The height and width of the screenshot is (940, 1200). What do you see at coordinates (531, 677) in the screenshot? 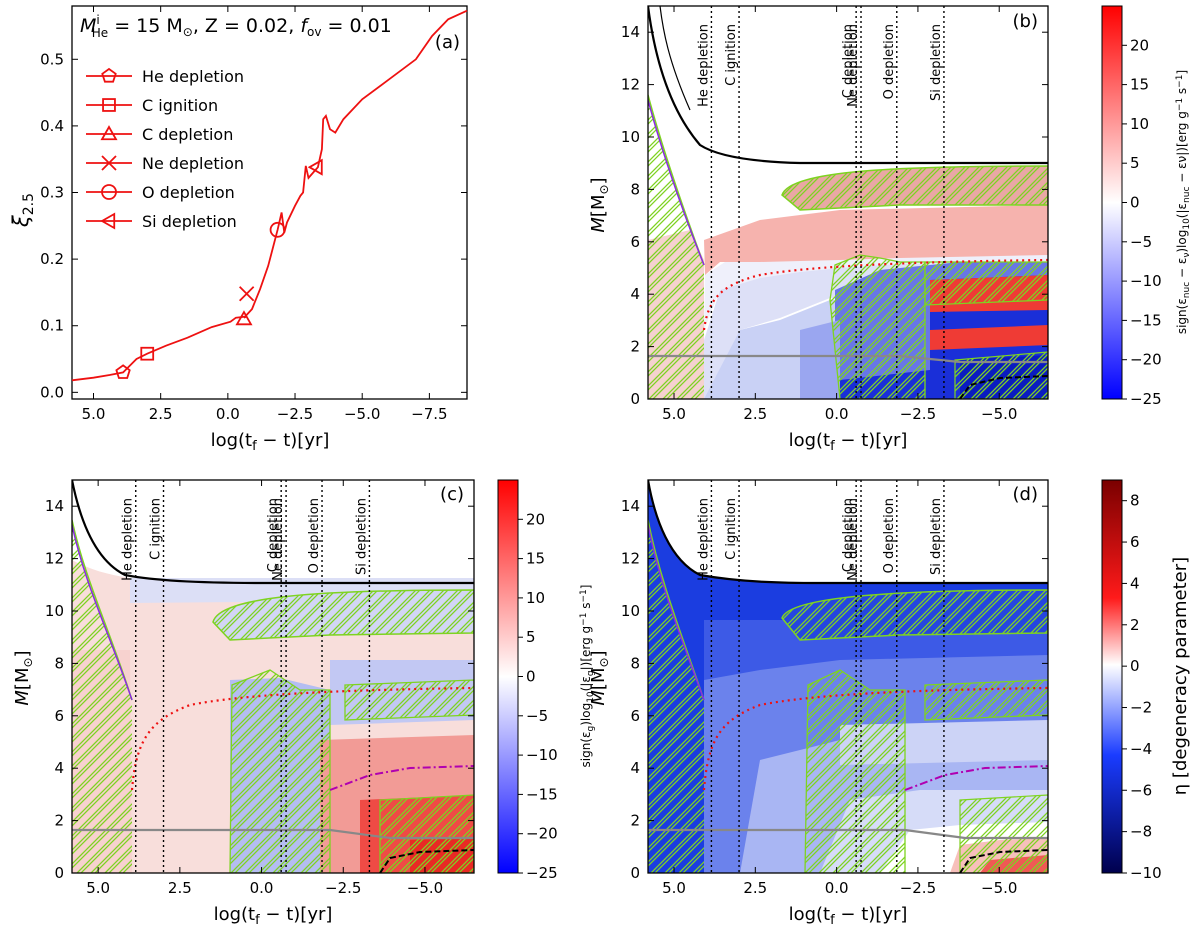
I see `colorbar-tick-label: 0` at bounding box center [531, 677].